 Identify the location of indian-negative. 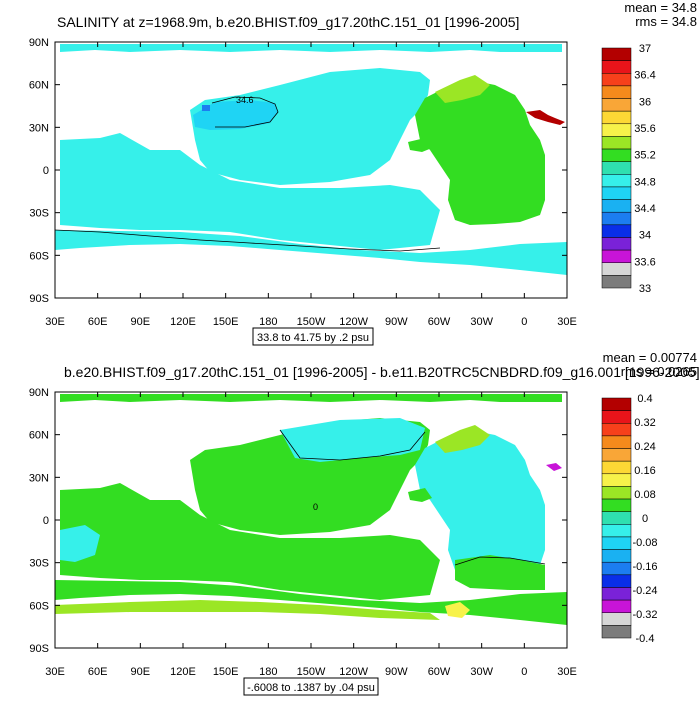
(80, 543).